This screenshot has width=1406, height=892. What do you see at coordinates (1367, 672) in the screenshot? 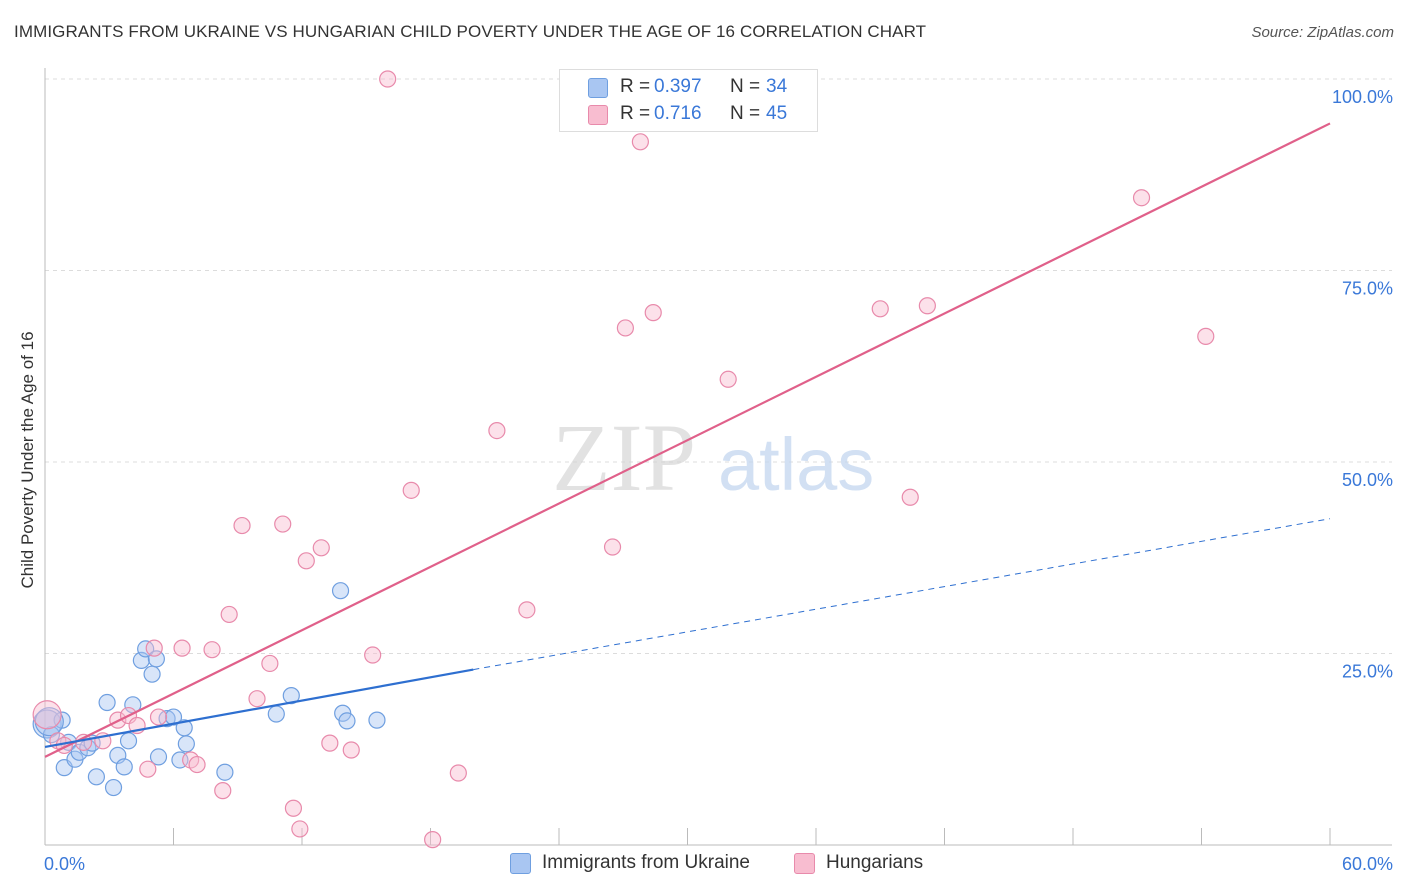
I see `y-tick-label: 25.0%` at bounding box center [1367, 672].